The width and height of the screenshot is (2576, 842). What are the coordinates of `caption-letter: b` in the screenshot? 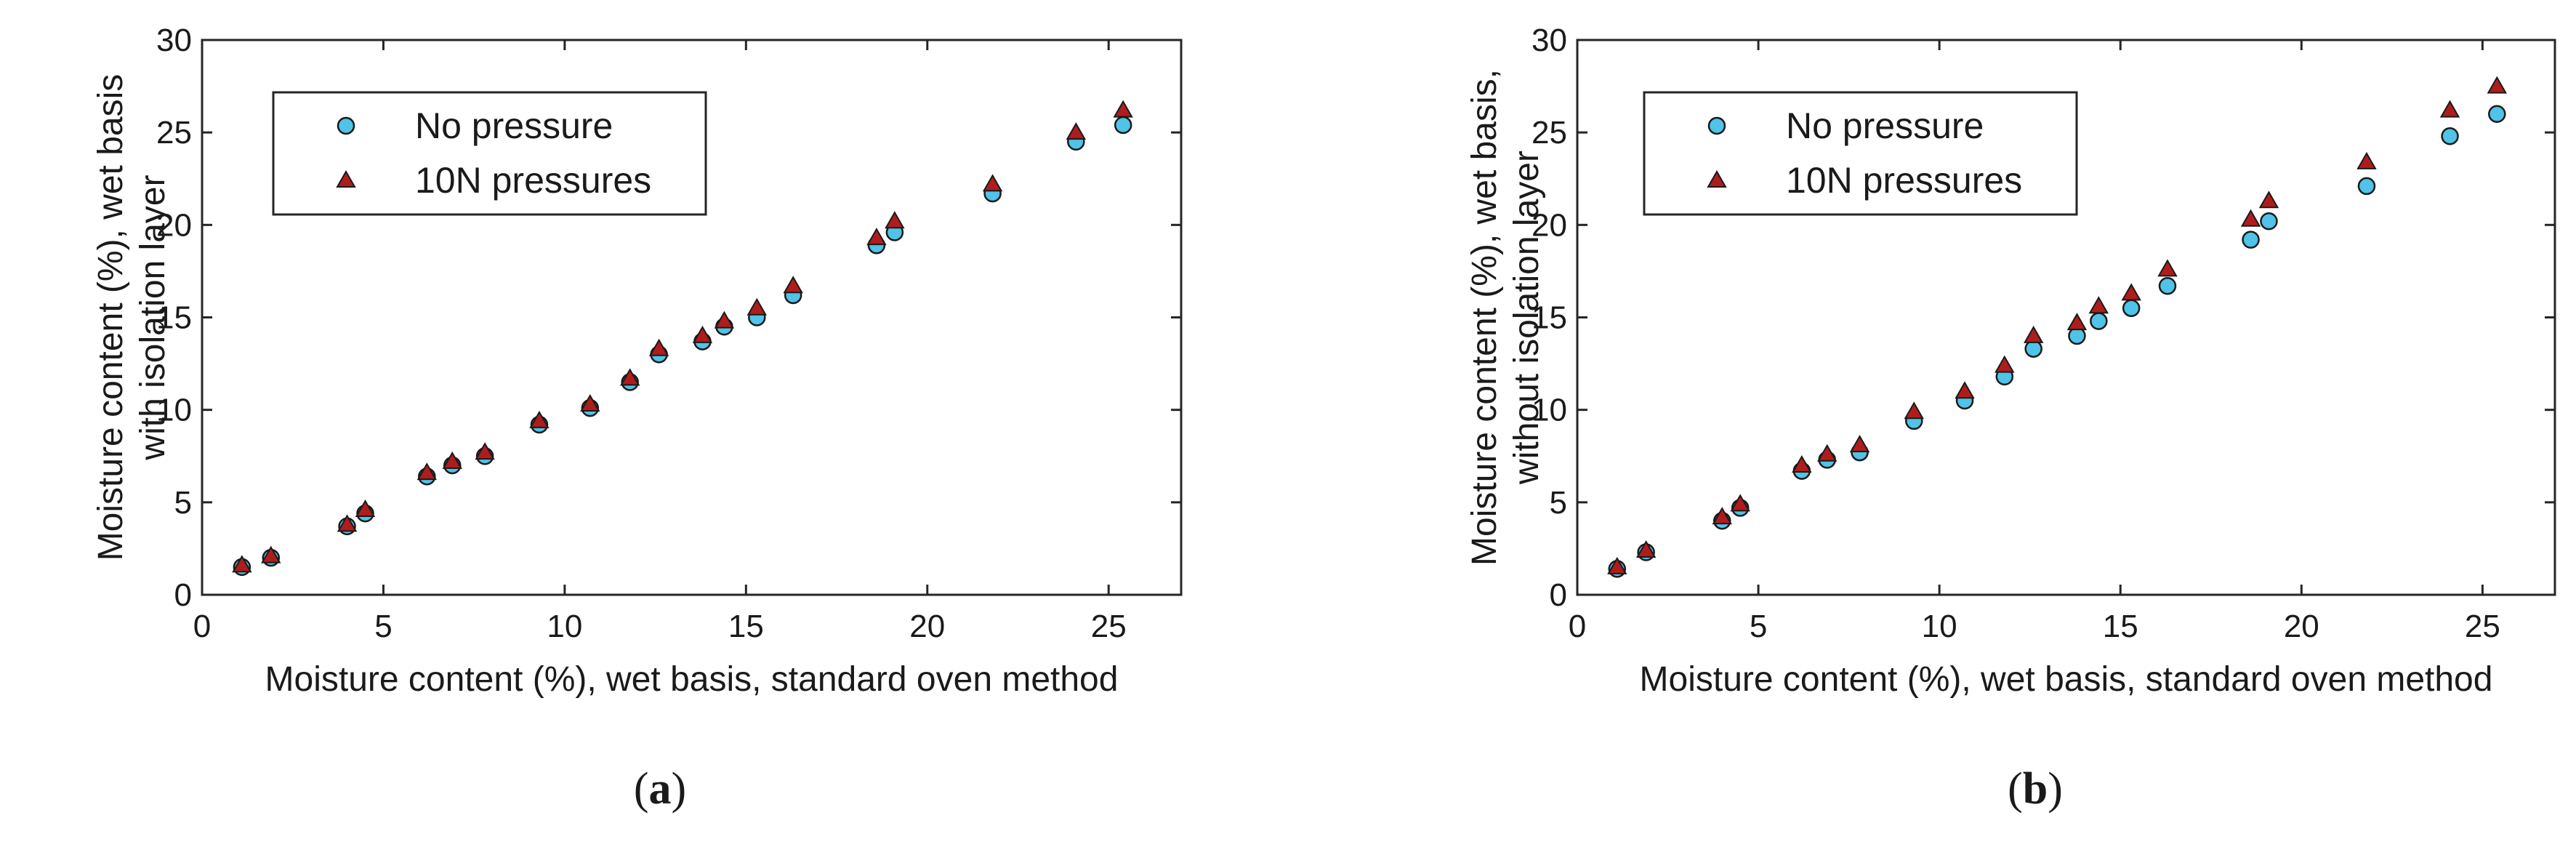 It's located at (2035, 789).